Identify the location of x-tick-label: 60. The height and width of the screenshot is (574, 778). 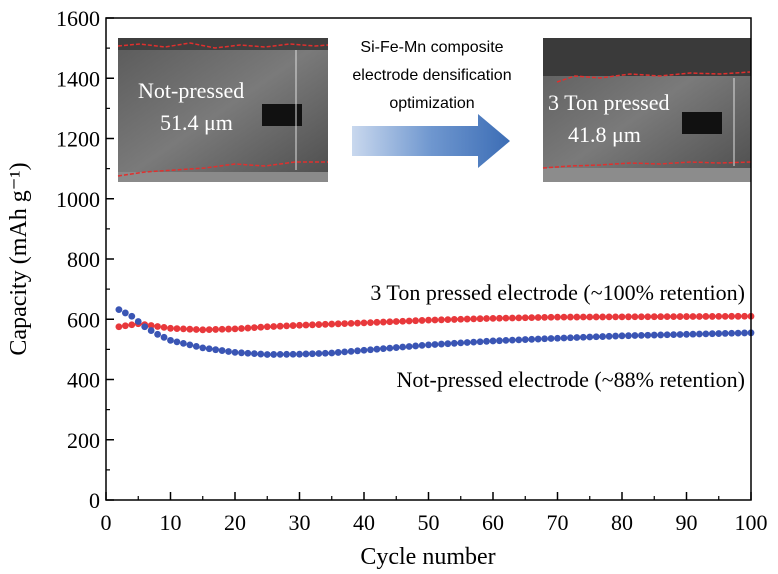
(493, 522).